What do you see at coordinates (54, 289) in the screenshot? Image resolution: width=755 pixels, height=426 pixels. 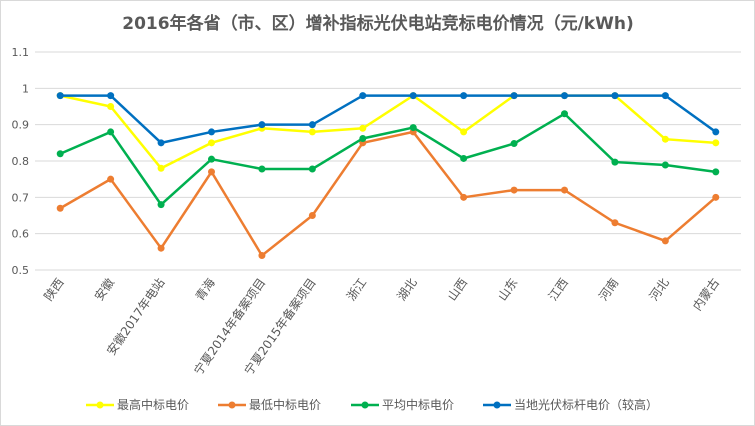 I see `x-tick-label: 陕西` at bounding box center [54, 289].